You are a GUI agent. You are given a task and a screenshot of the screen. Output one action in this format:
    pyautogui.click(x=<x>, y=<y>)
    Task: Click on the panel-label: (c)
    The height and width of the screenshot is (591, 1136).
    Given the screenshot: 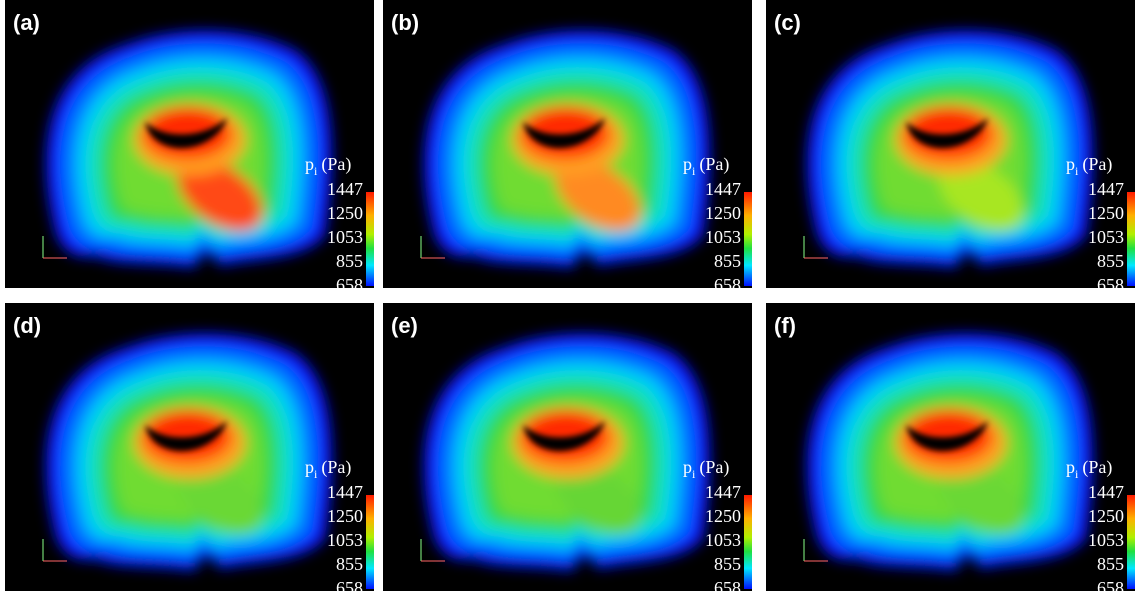 What is the action you would take?
    pyautogui.click(x=787, y=22)
    